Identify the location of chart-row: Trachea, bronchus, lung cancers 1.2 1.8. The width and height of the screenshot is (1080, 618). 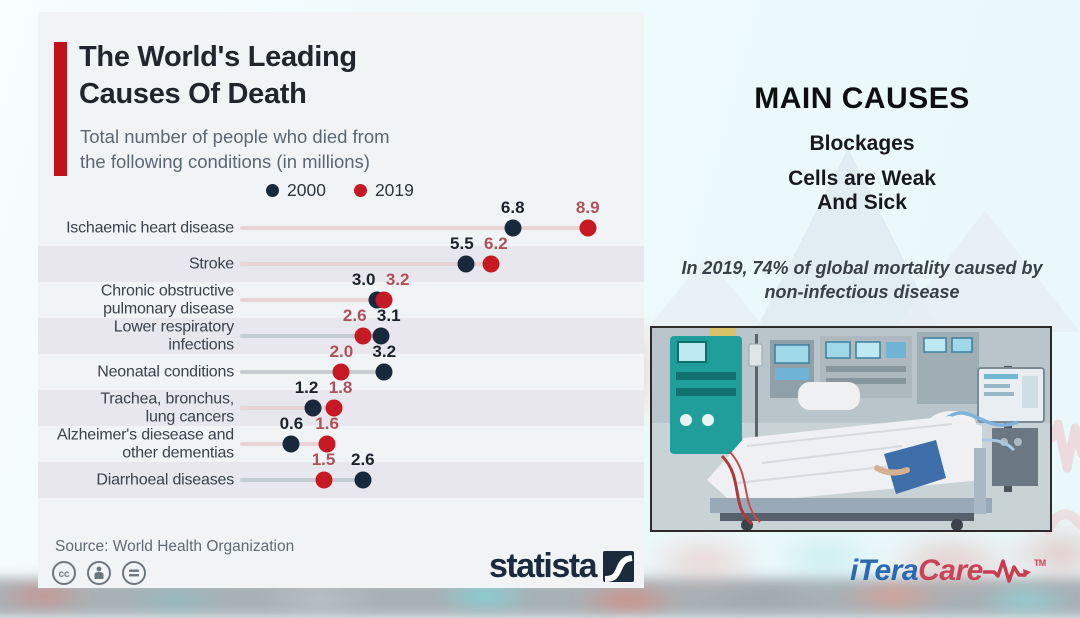
(341, 402).